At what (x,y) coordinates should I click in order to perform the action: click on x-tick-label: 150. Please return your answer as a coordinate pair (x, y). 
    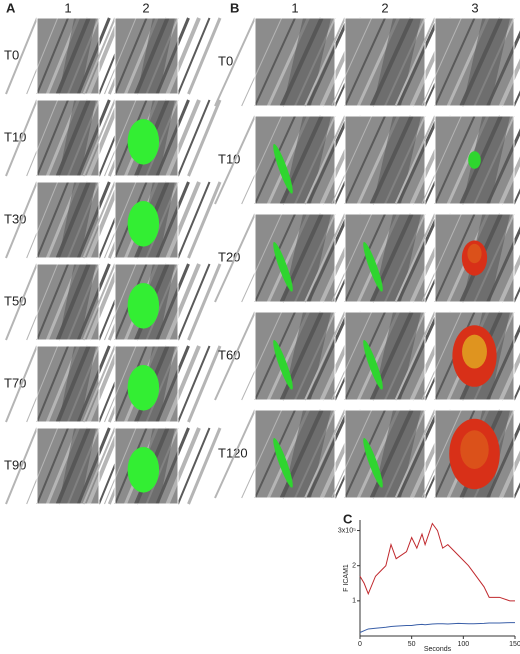
    Looking at the image, I should click on (514, 644).